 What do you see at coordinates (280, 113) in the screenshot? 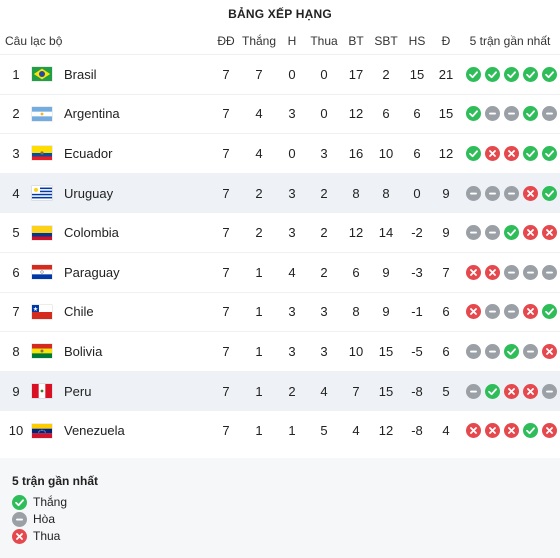
I see `table-row: 2 Argentina 7 4 3 0 12 6 6 15` at bounding box center [280, 113].